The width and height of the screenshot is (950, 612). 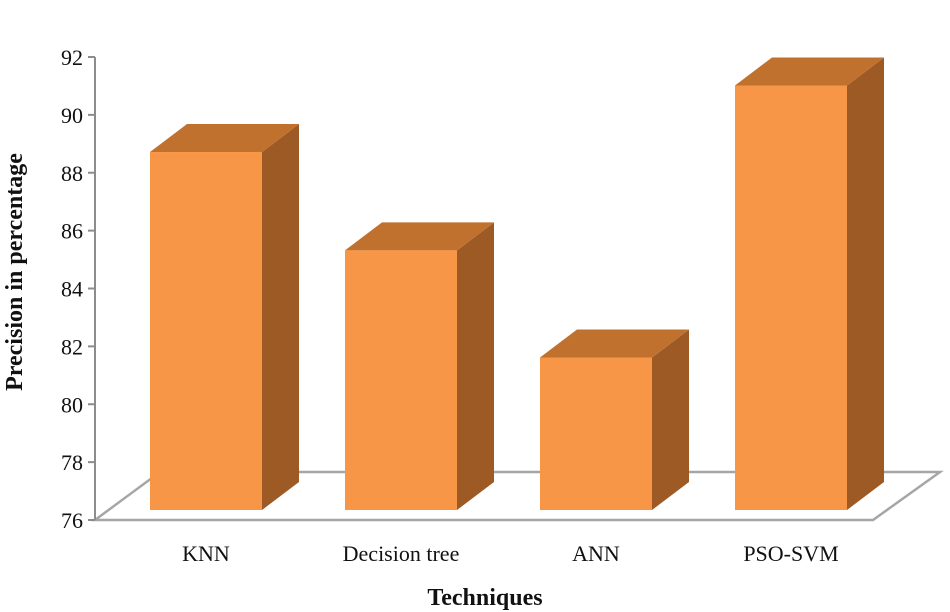 I want to click on bar-decision-tree, so click(x=419, y=366).